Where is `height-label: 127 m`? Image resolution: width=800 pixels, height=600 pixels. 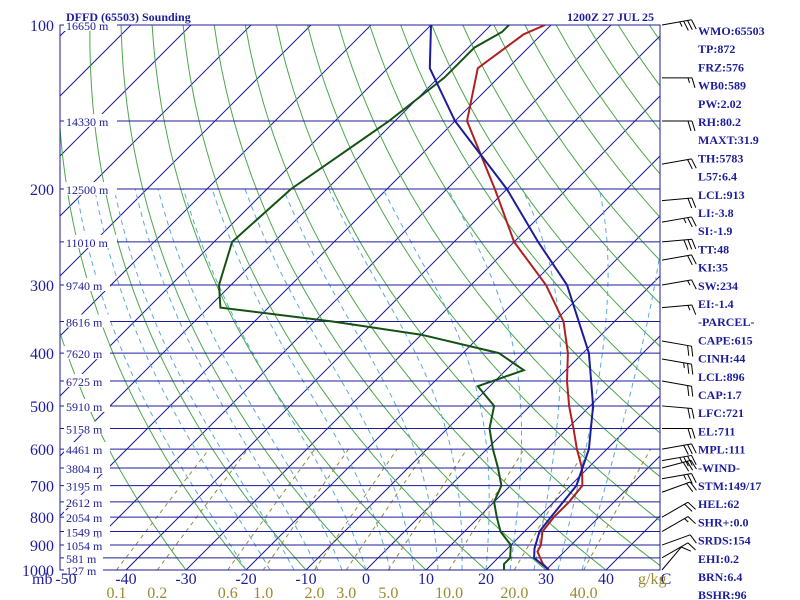
height-label: 127 m is located at coordinates (81, 571).